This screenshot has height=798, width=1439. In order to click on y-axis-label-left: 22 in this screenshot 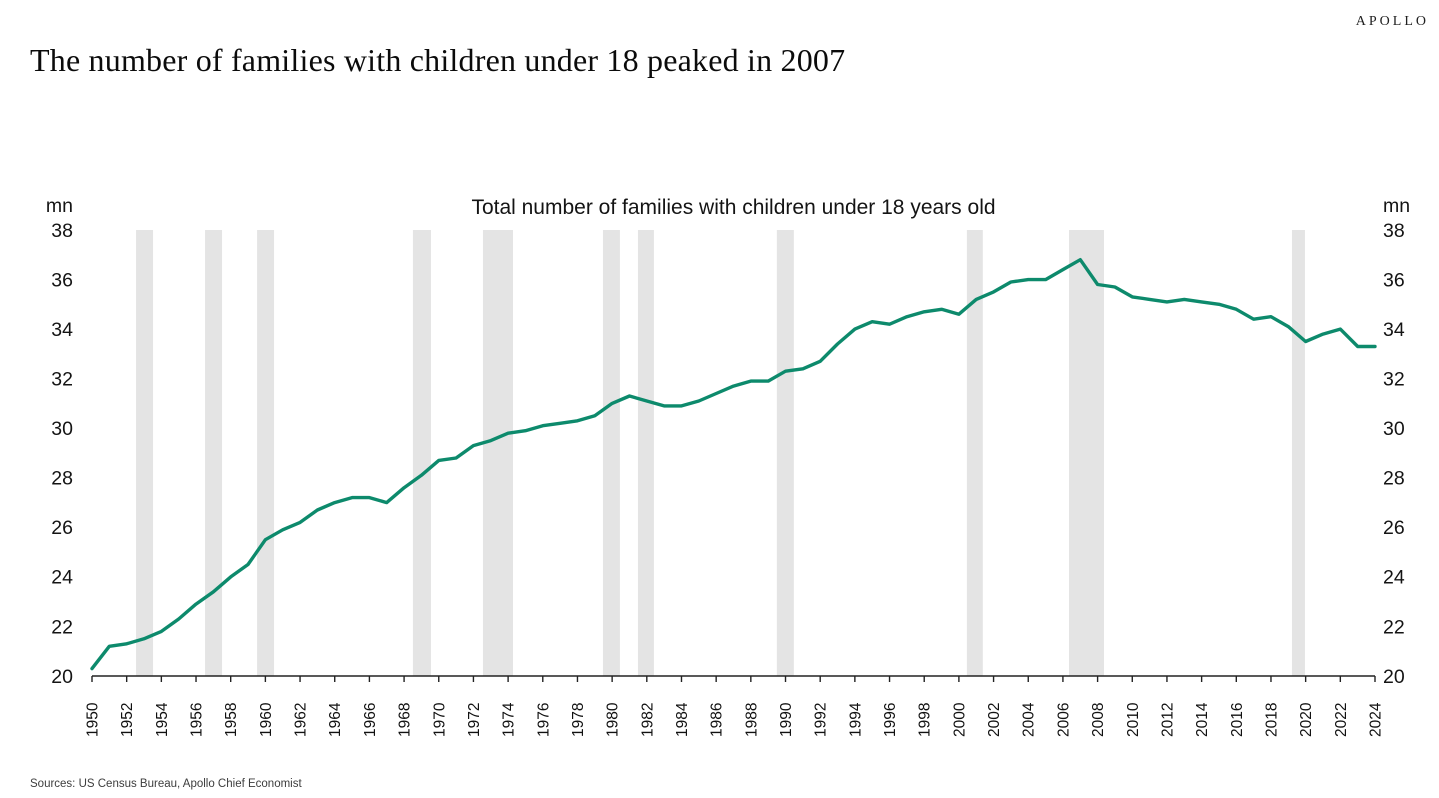, I will do `click(62, 627)`.